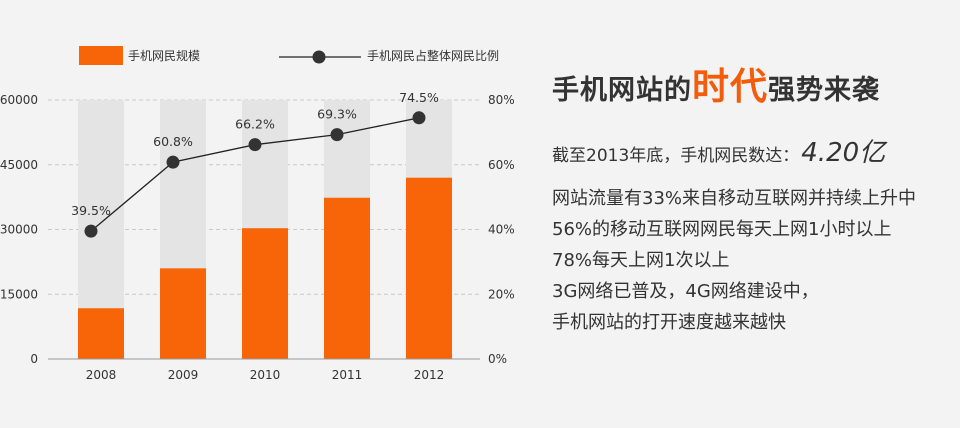 The height and width of the screenshot is (428, 960). Describe the element at coordinates (337, 114) in the screenshot. I see `data-label: 69.3%` at that location.